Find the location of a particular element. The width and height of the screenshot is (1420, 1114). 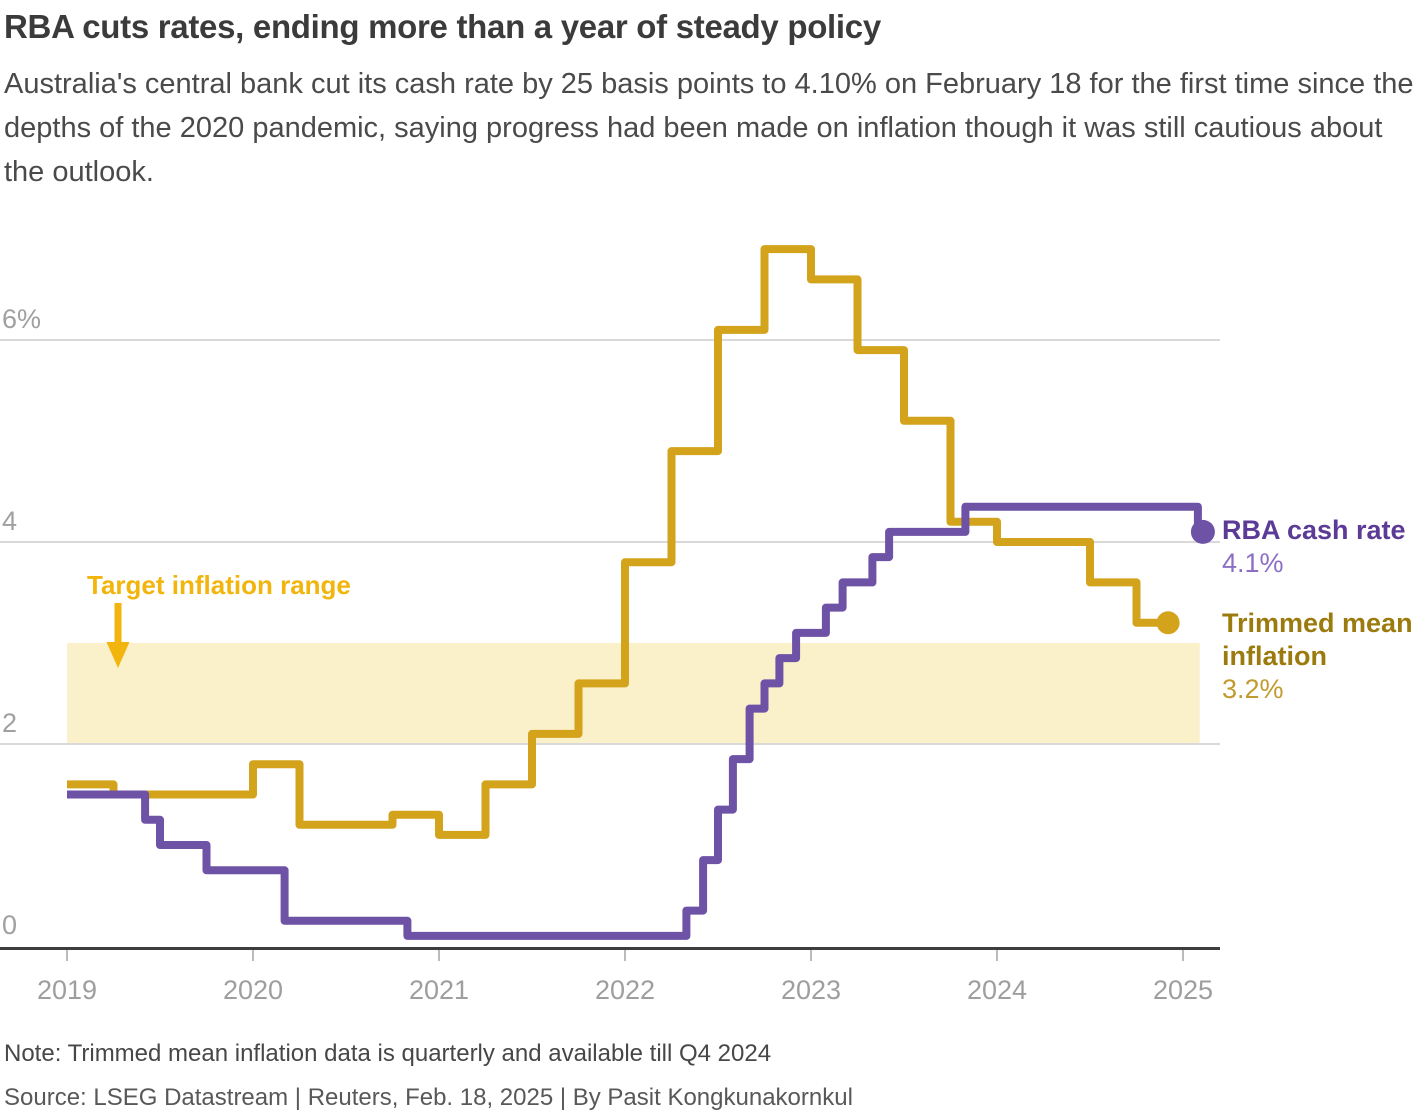

y-tick-label-2: 2 is located at coordinates (9, 723).